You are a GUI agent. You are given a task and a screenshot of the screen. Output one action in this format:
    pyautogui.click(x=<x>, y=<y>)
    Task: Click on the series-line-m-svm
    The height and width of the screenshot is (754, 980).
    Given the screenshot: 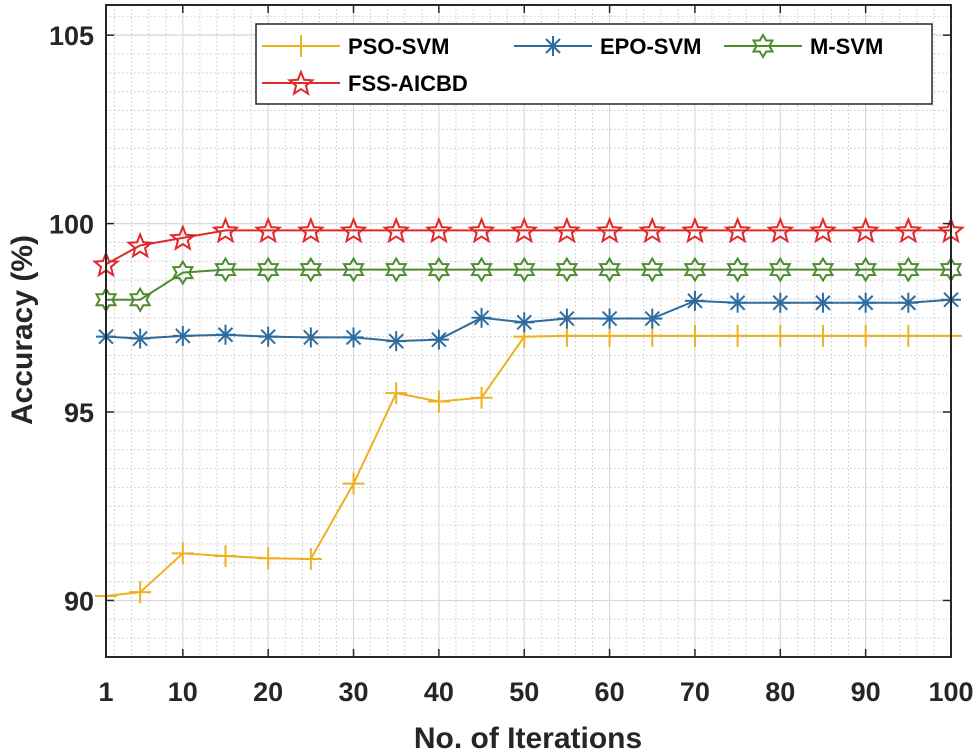 What is the action you would take?
    pyautogui.click(x=528, y=284)
    